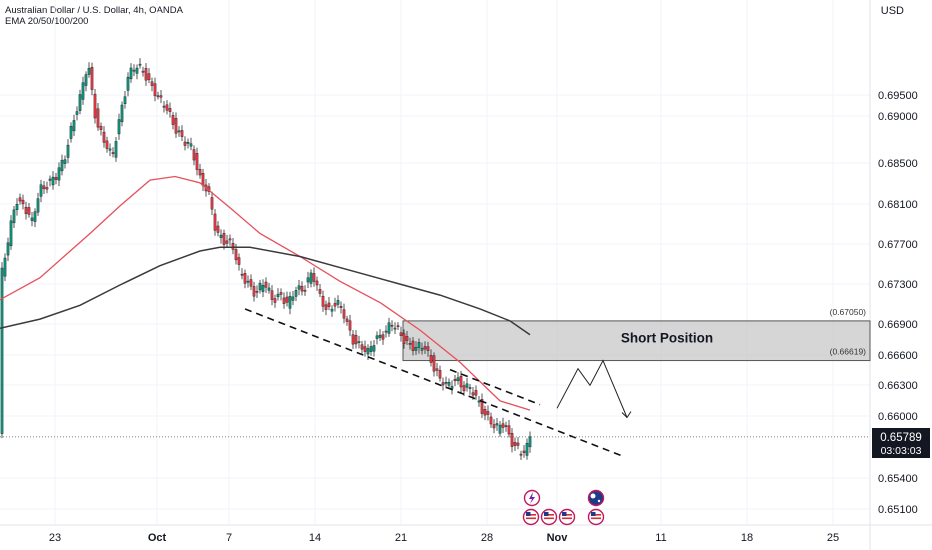 This screenshot has height=550, width=932. What do you see at coordinates (157, 538) in the screenshot?
I see `x-tick-label: Oct` at bounding box center [157, 538].